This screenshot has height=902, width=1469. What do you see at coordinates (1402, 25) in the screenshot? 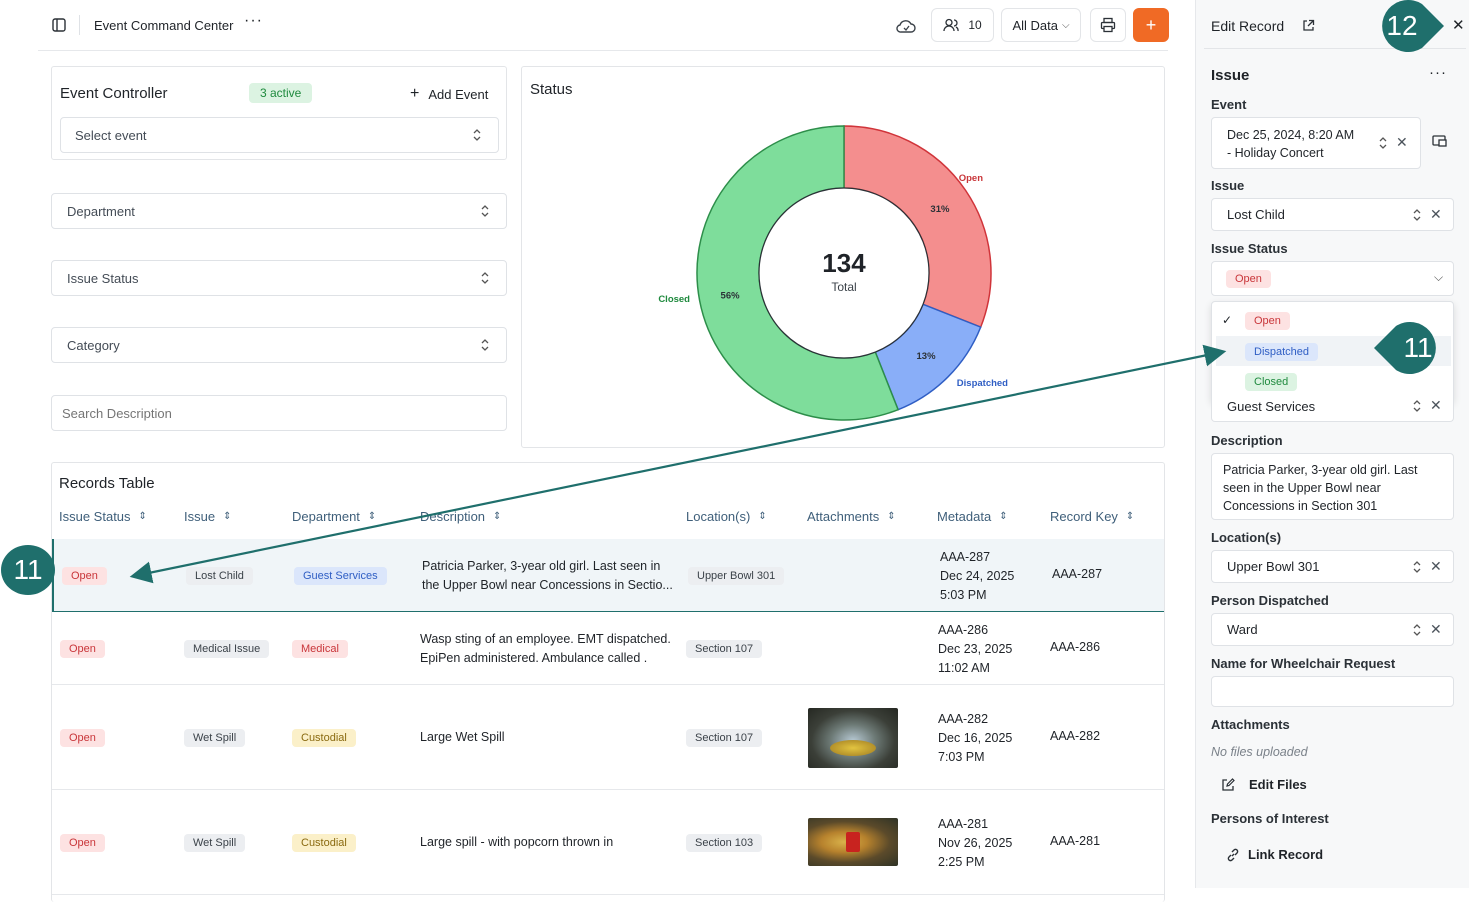
I see `callout-badge: 12` at bounding box center [1402, 25].